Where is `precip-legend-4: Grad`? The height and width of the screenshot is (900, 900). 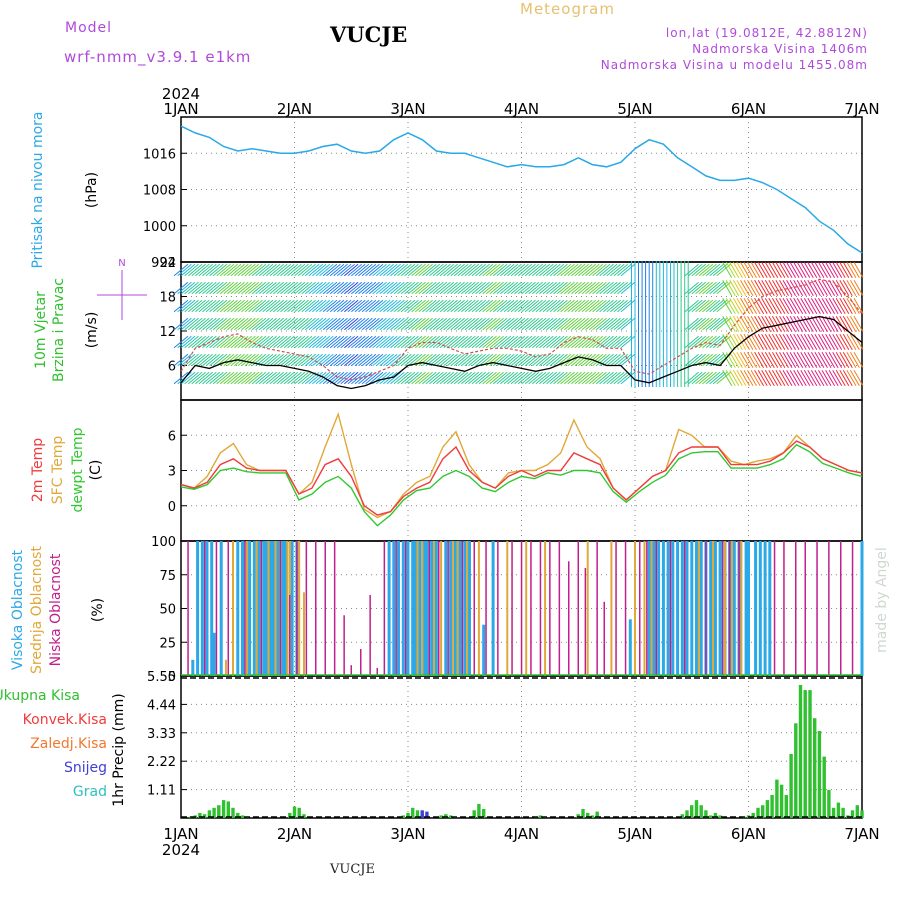 precip-legend-4: Grad is located at coordinates (90, 792).